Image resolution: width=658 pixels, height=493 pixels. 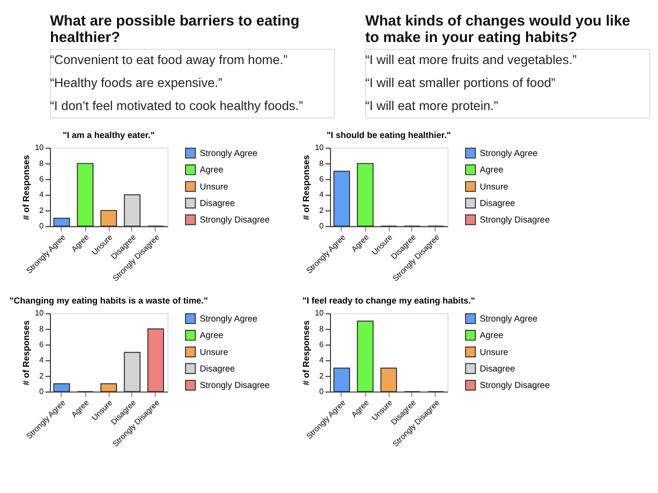 I want to click on chart-title: "I feel ready to change my eating habits.", so click(x=389, y=300).